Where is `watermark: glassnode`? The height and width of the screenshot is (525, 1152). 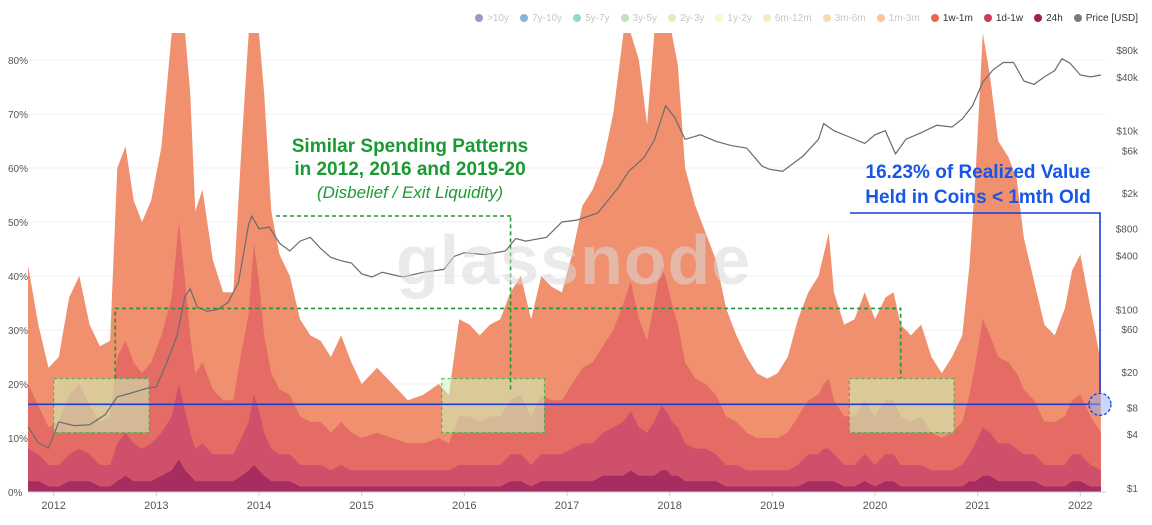 watermark: glassnode is located at coordinates (574, 260).